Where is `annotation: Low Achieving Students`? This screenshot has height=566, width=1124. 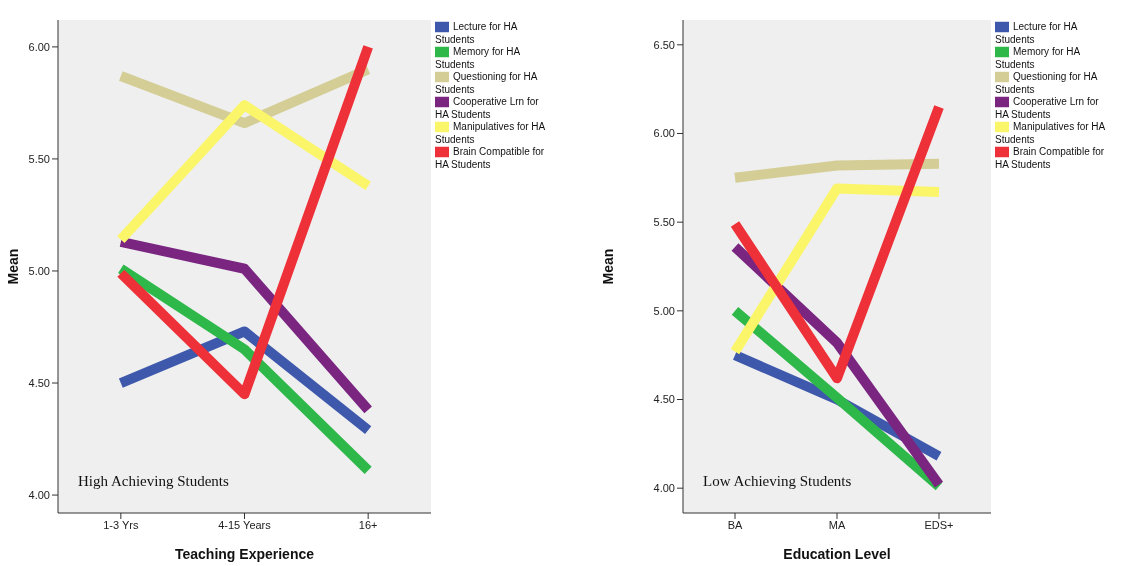
annotation: Low Achieving Students is located at coordinates (777, 481).